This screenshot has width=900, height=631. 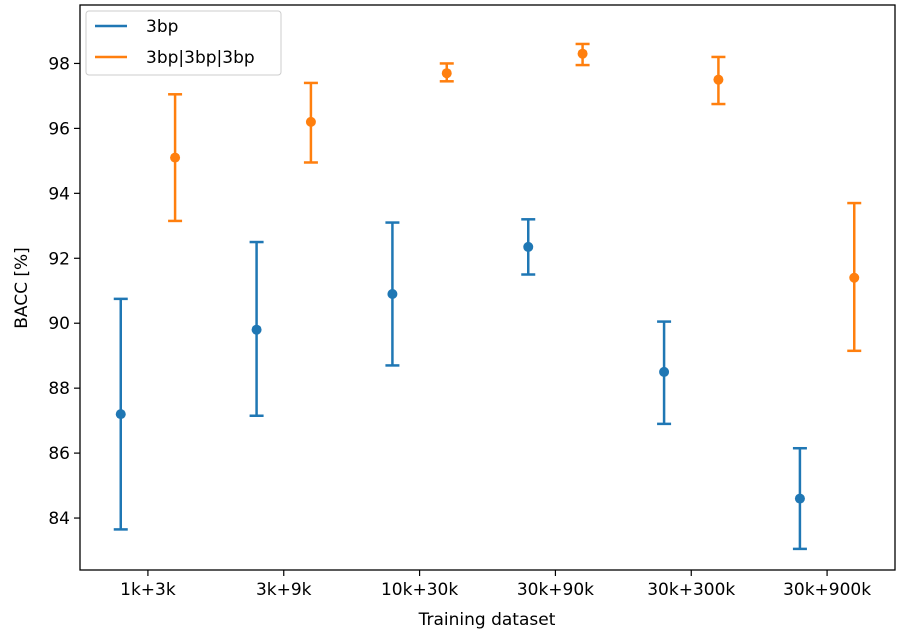 I want to click on y-tick-label: 92, so click(x=59, y=259).